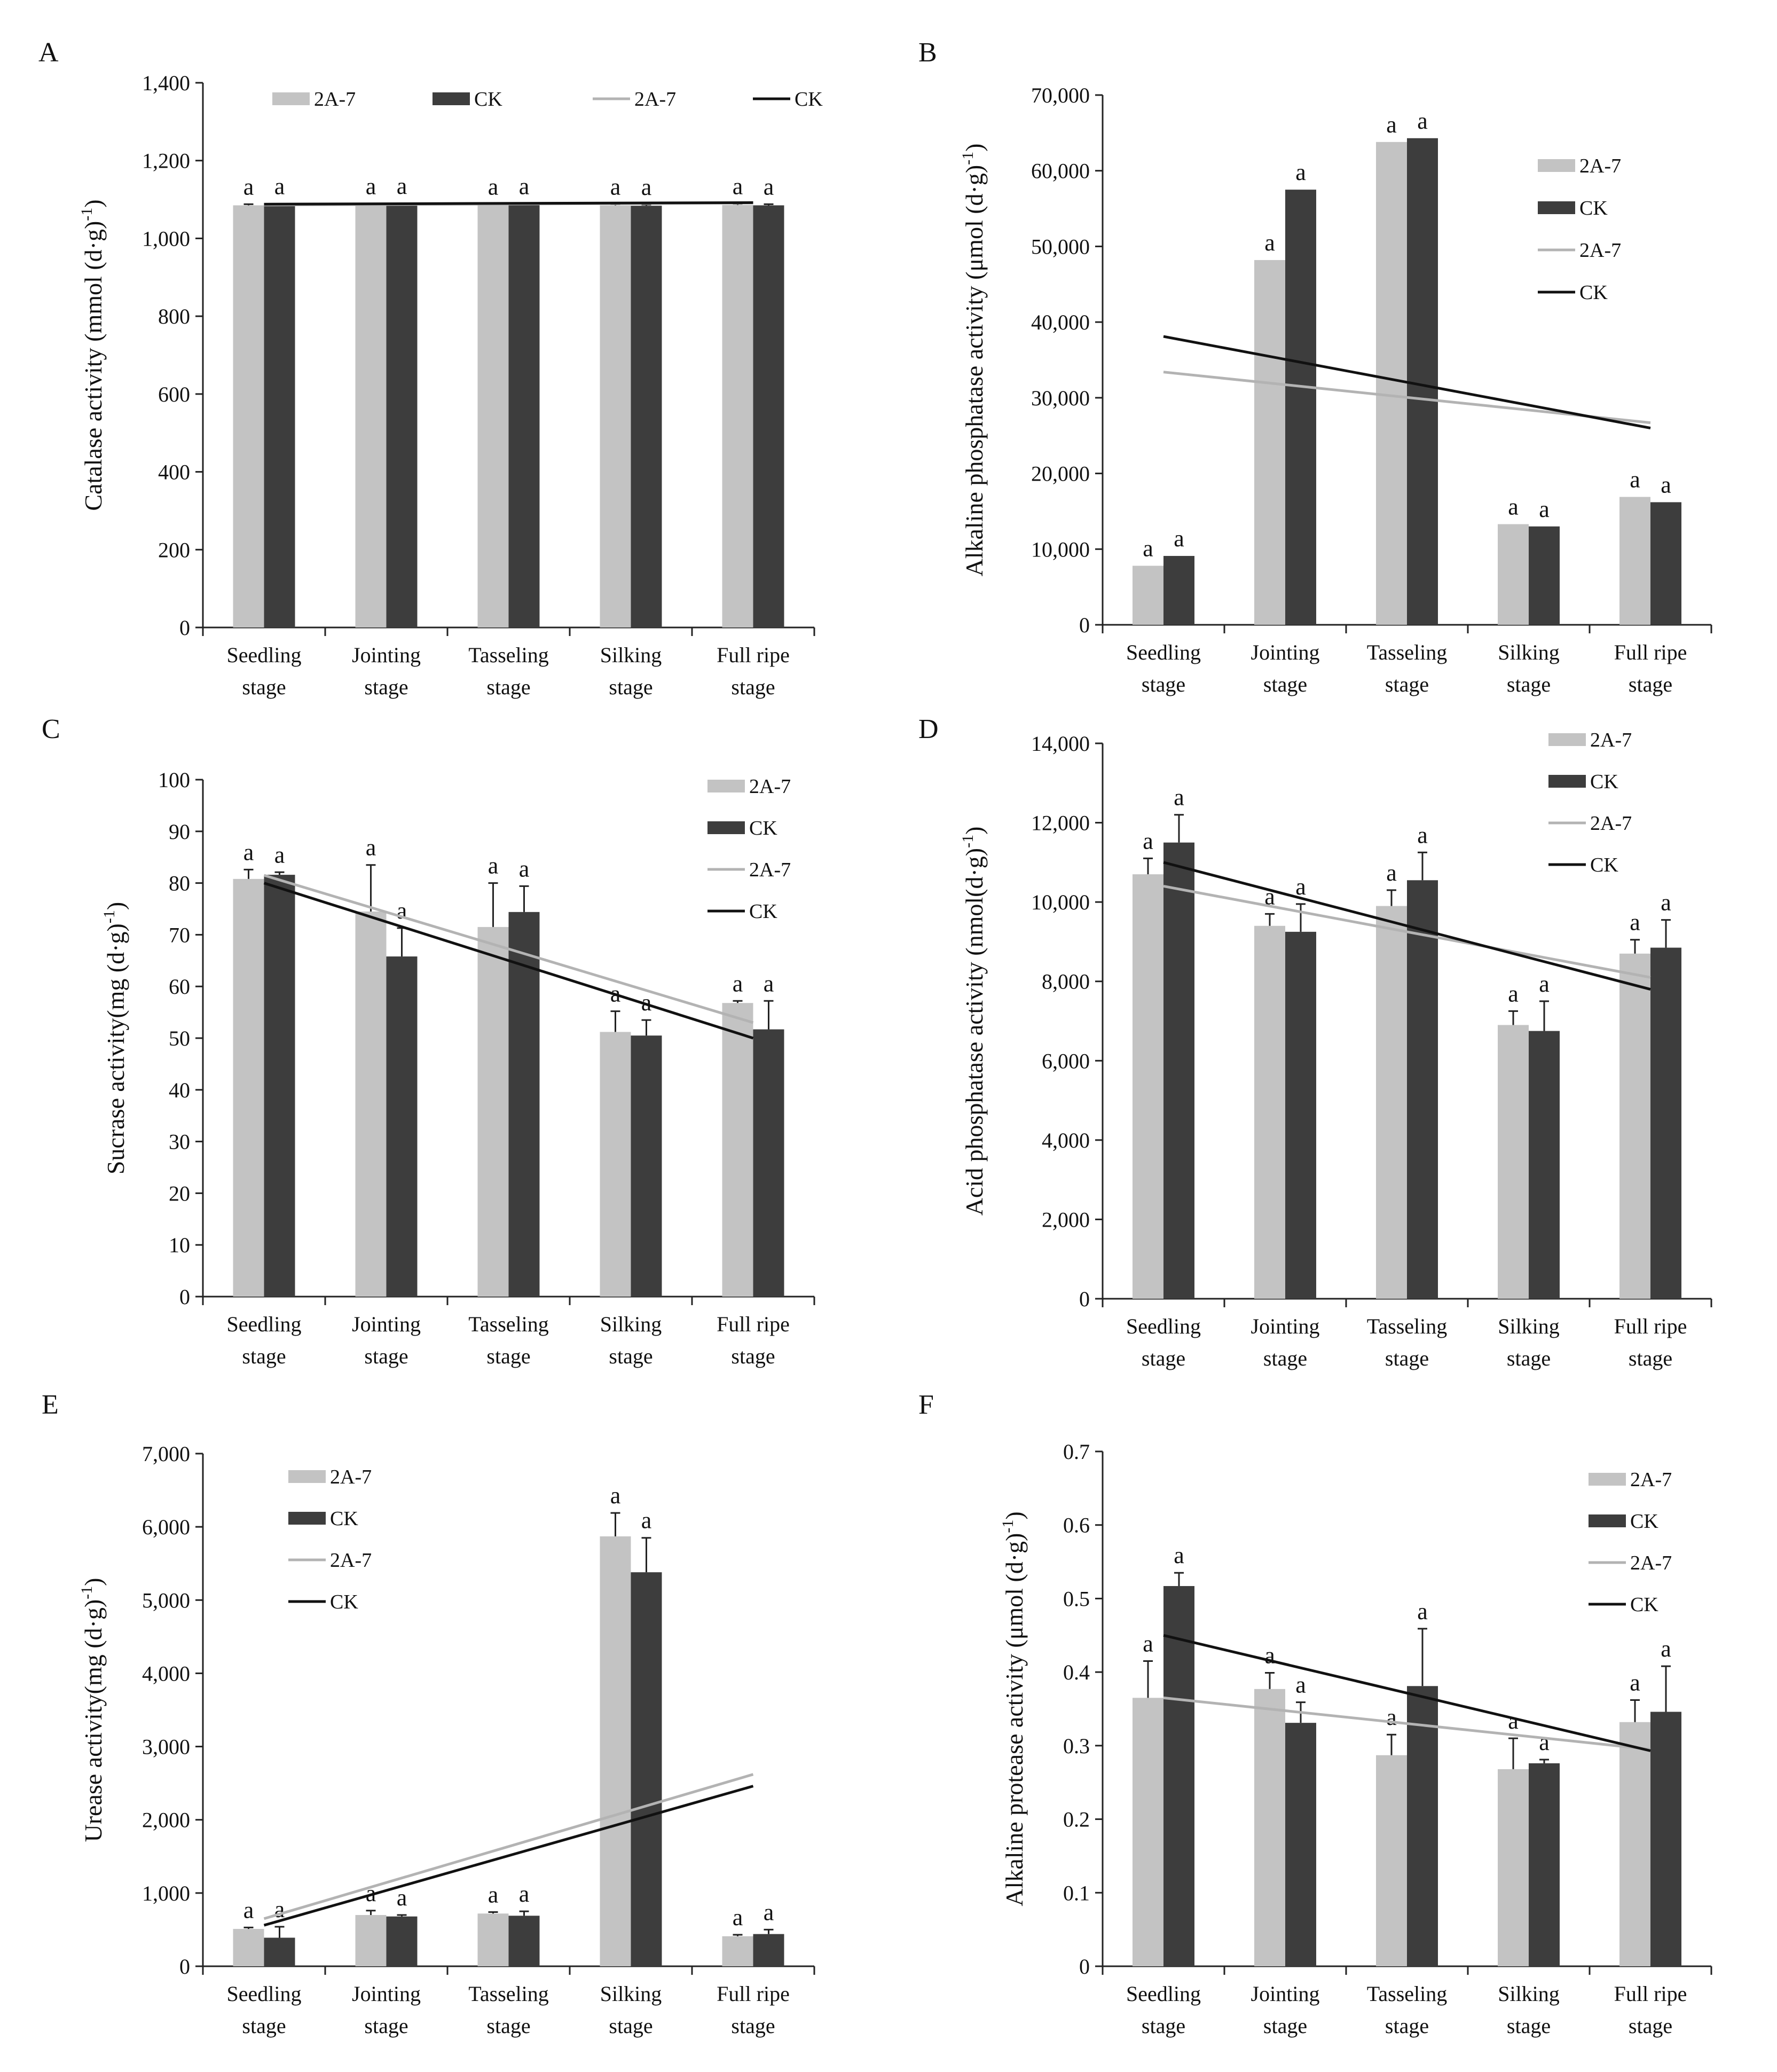  Describe the element at coordinates (1579, 229) in the screenshot. I see `legend: 2A-7 CK 2A-7 CK` at that location.